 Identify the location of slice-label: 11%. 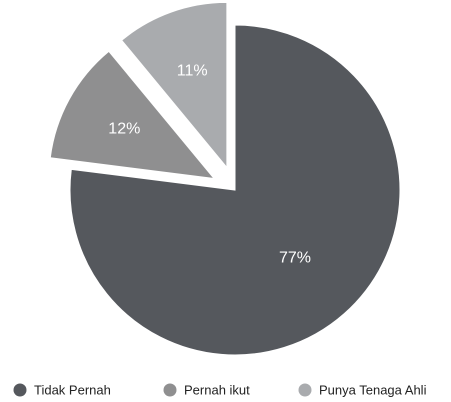
(192, 70).